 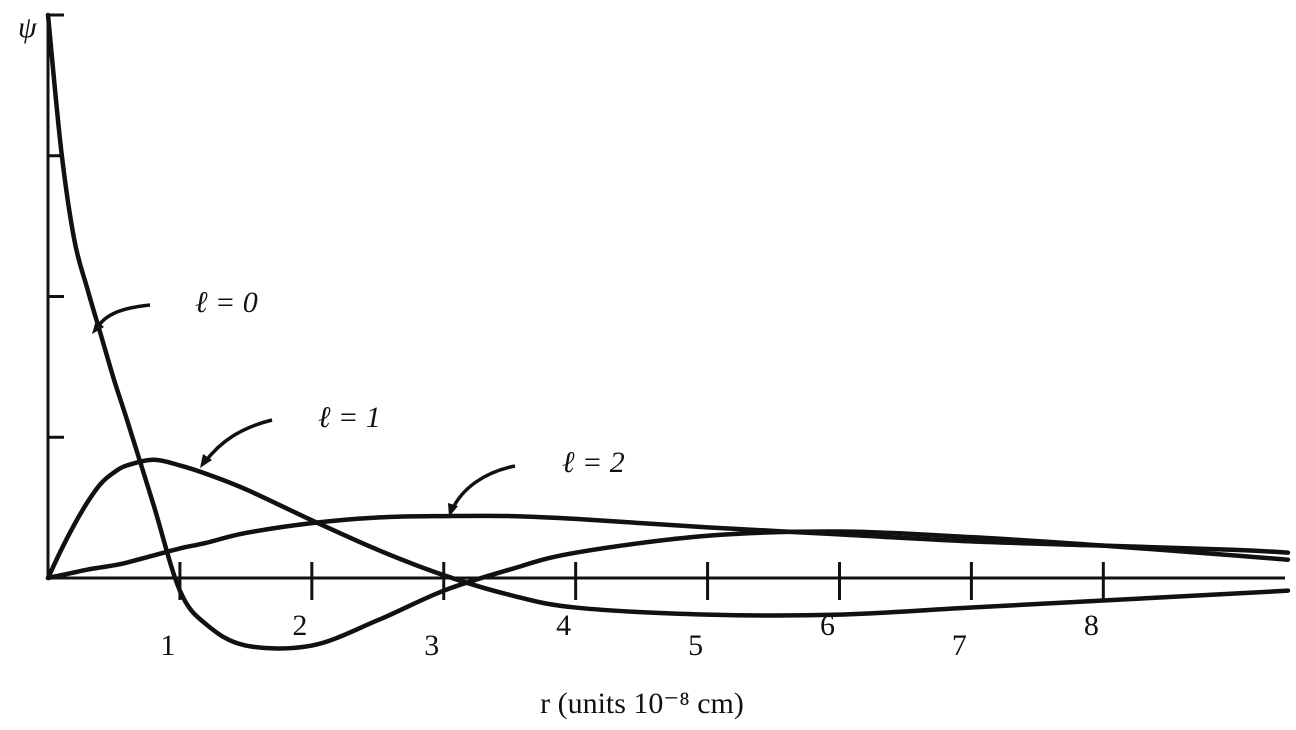 I want to click on curve-label: ℓ = 1, so click(x=349, y=417).